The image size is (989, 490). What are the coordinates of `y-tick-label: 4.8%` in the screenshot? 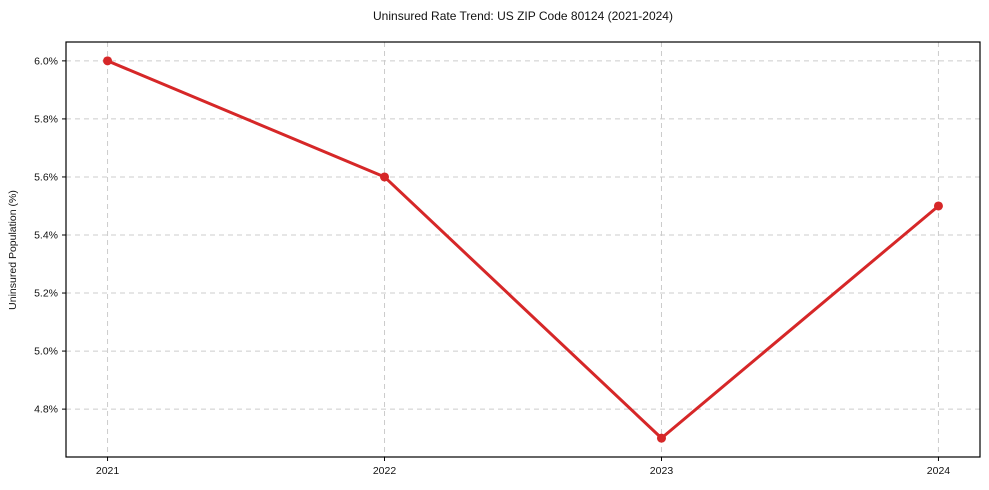 It's located at (46, 410).